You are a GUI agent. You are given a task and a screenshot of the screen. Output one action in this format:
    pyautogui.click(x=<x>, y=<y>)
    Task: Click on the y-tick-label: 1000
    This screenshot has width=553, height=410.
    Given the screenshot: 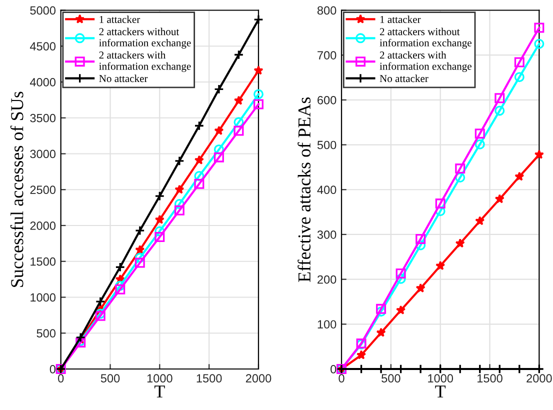 What is the action you would take?
    pyautogui.click(x=43, y=297)
    